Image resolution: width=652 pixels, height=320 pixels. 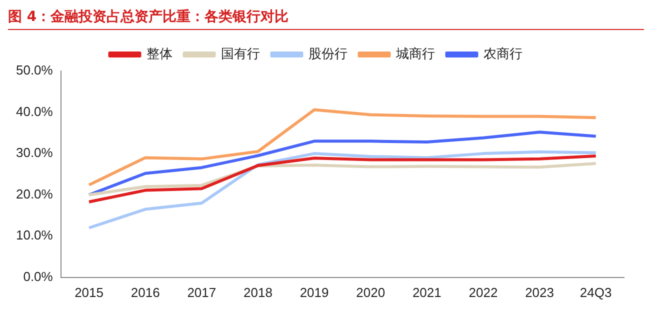 I want to click on y-tick-label: 50.0%, so click(x=35, y=70).